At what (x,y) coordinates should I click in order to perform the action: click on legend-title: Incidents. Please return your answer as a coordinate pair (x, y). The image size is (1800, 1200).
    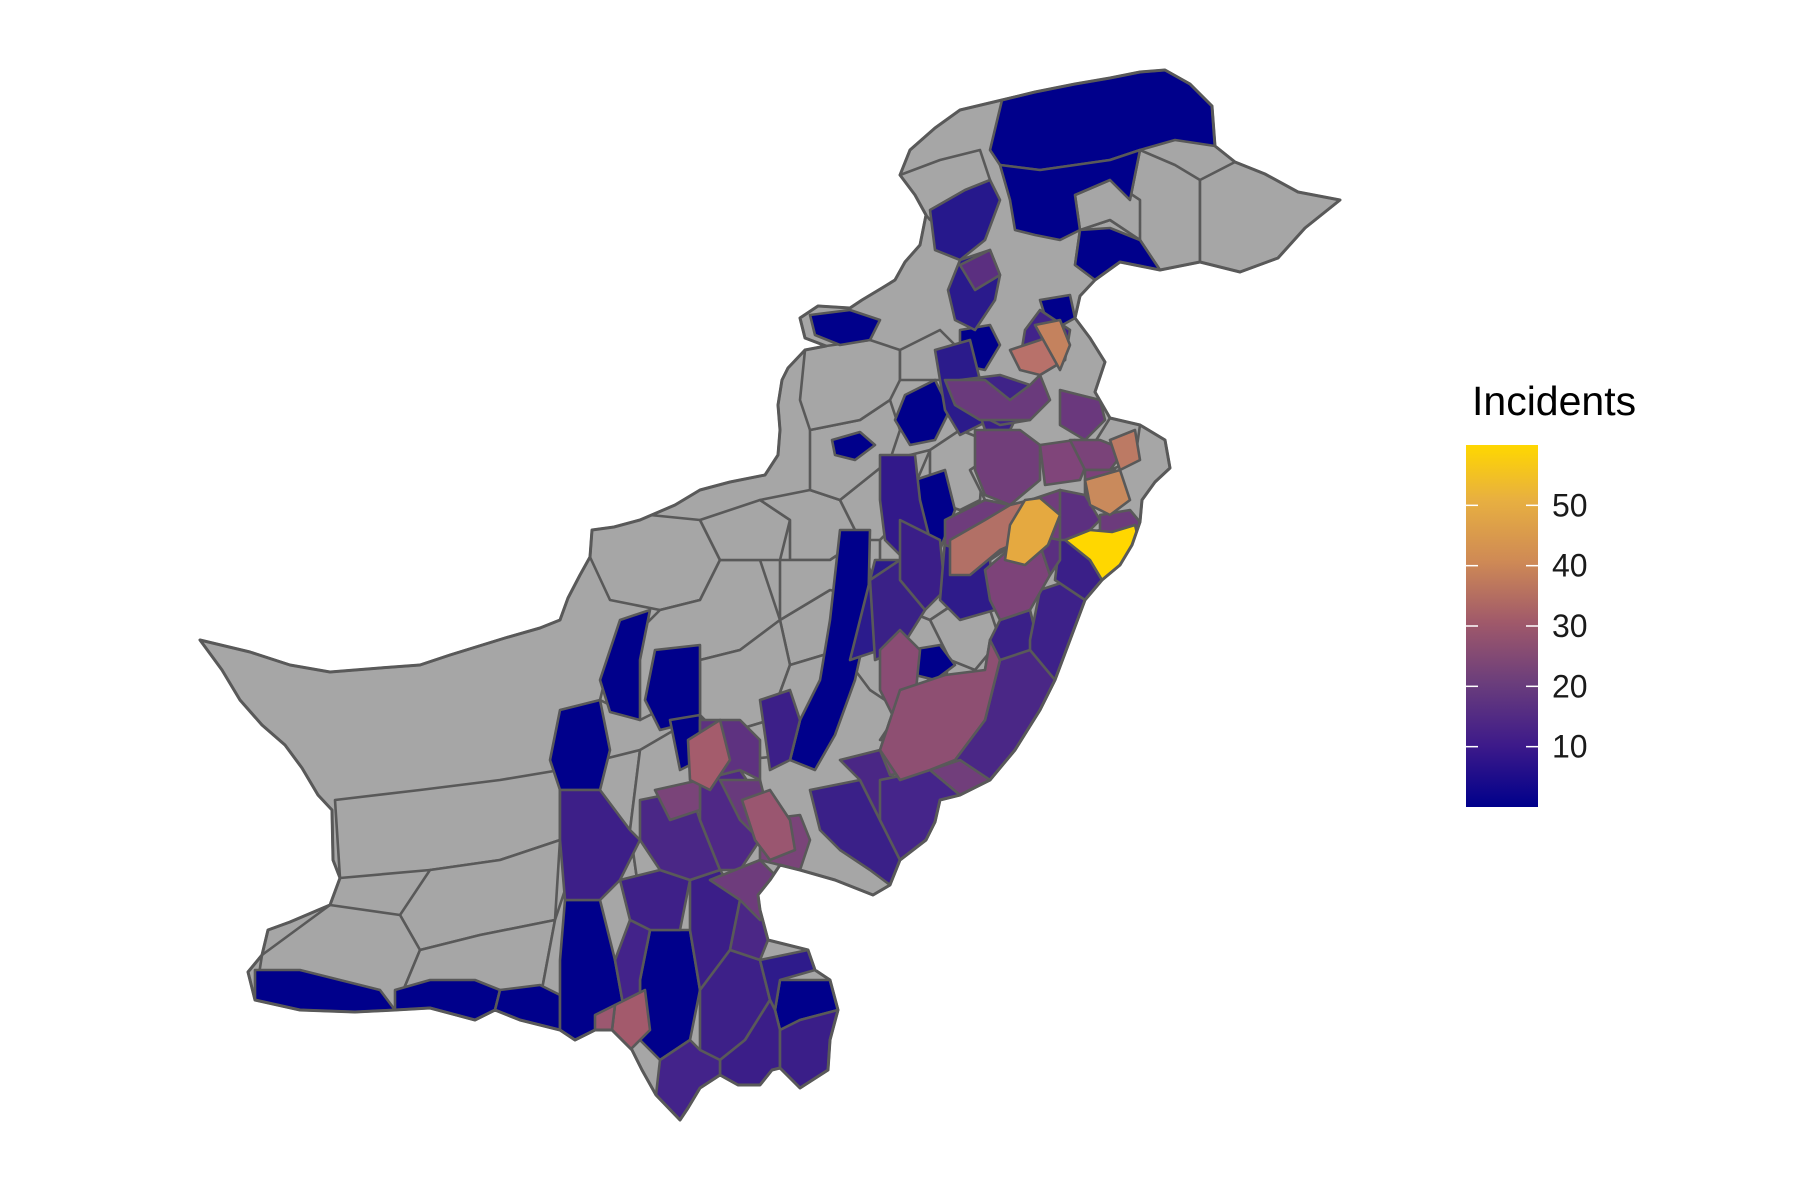
    Looking at the image, I should click on (1554, 401).